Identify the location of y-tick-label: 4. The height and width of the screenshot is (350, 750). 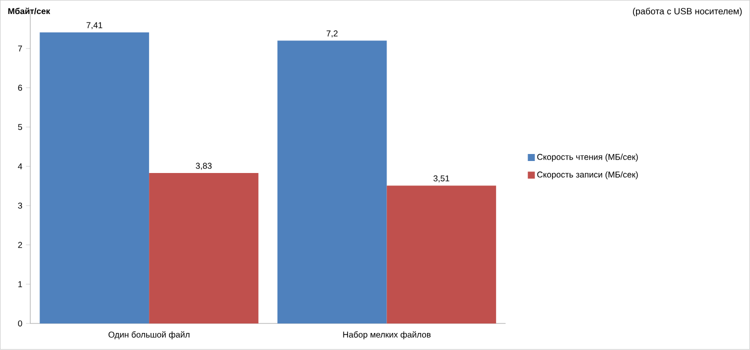
(20, 167).